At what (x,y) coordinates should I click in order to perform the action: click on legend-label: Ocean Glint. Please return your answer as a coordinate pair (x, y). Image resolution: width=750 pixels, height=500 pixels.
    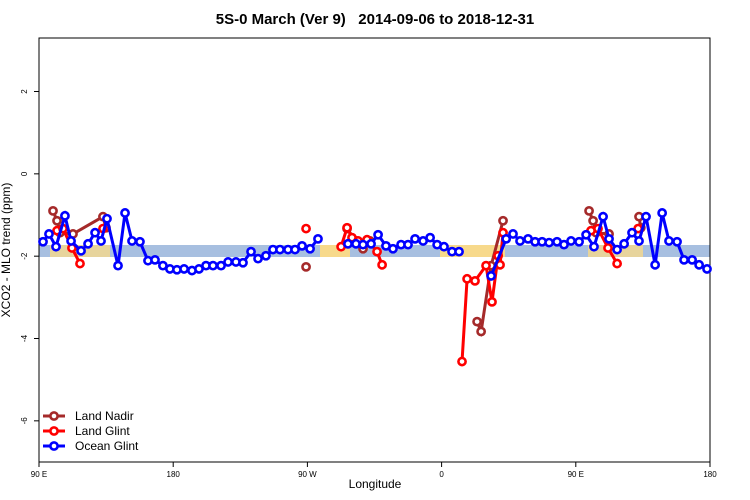
    Looking at the image, I should click on (107, 446).